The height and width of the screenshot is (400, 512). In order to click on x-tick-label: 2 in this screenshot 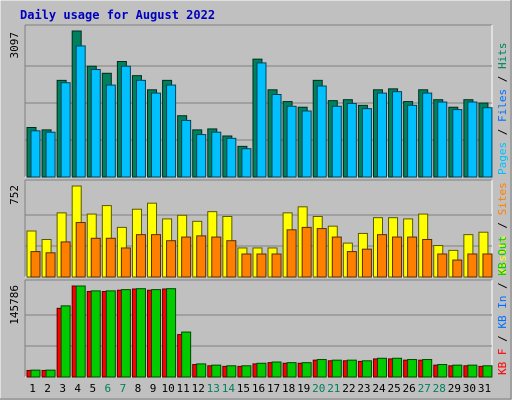, I will do `click(47, 388)`.